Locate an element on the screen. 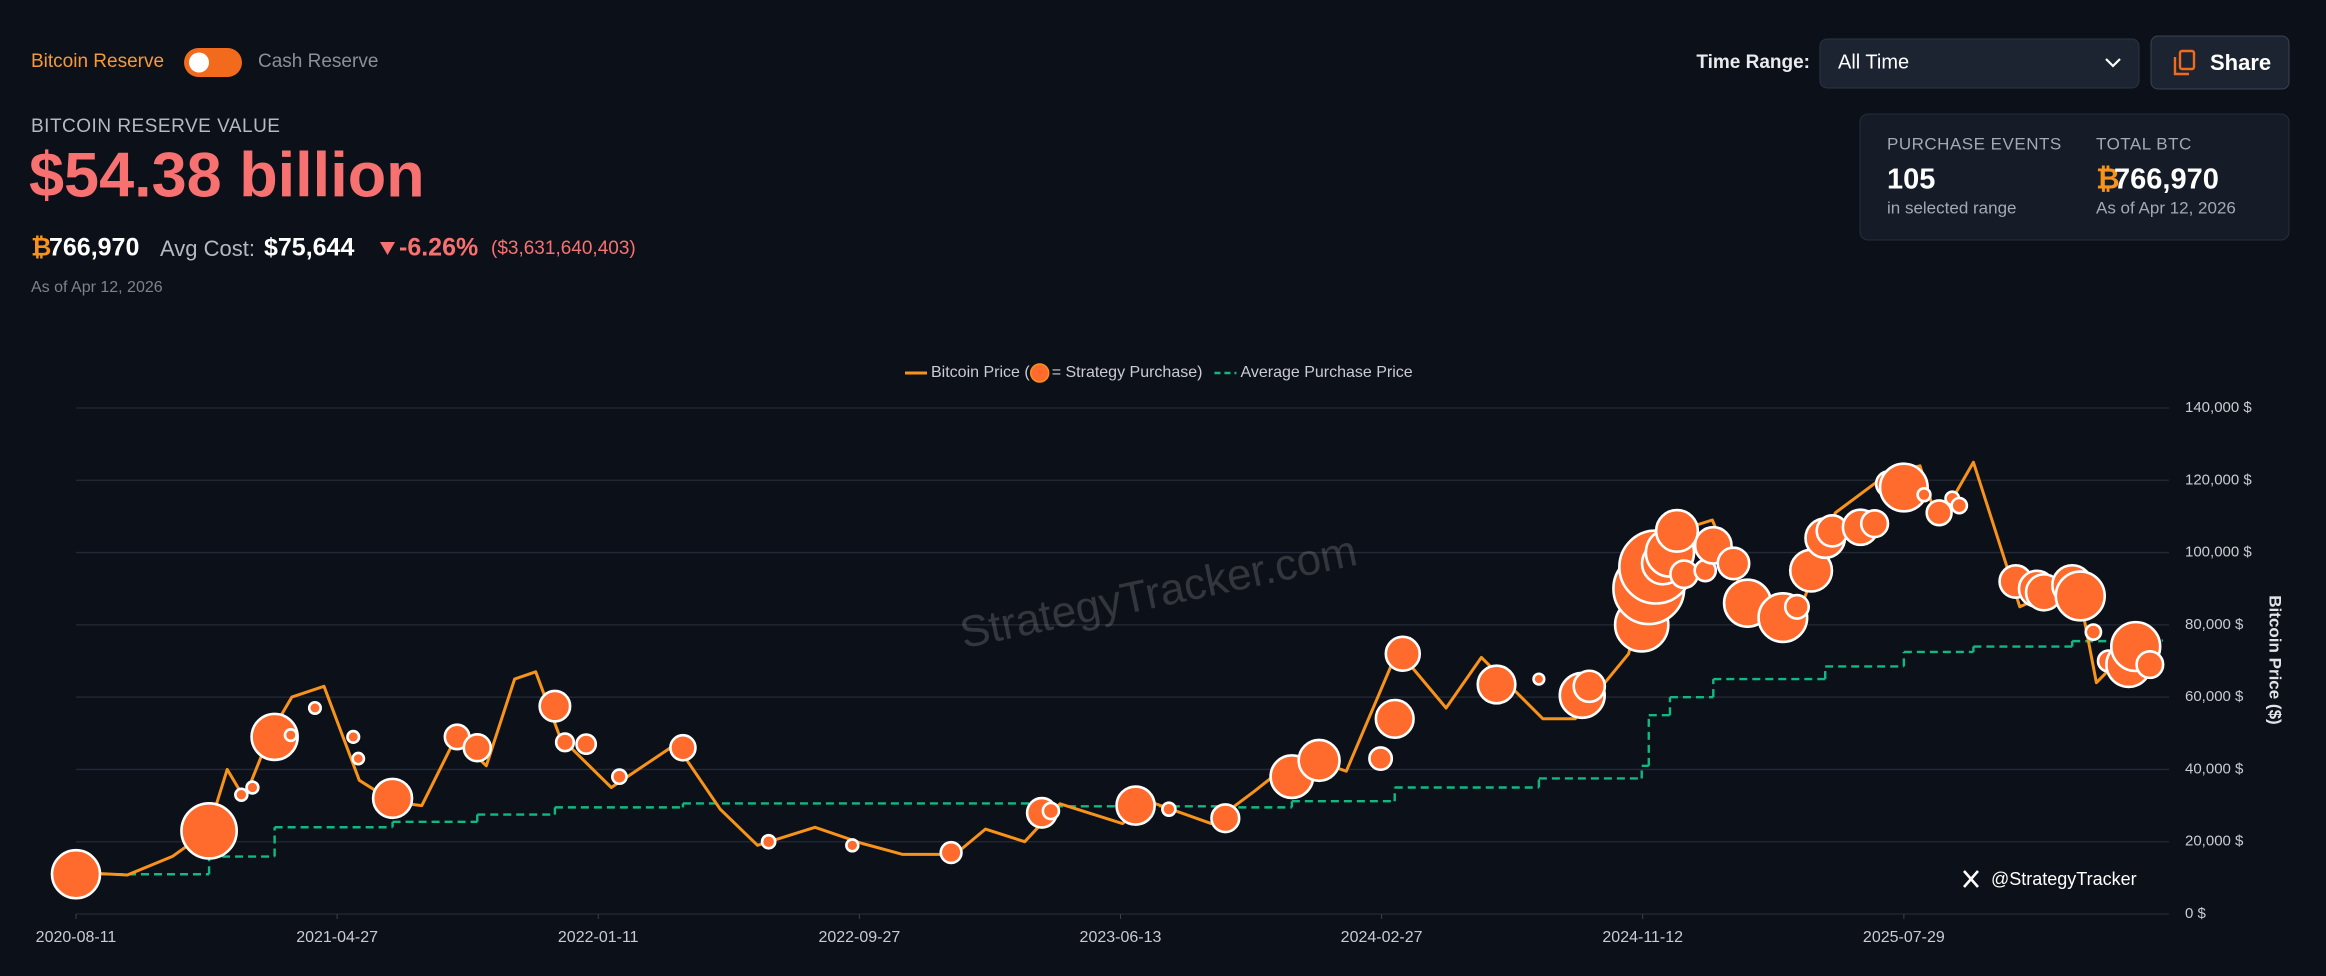  legend-label: = Strategy Purchase) is located at coordinates (1127, 372).